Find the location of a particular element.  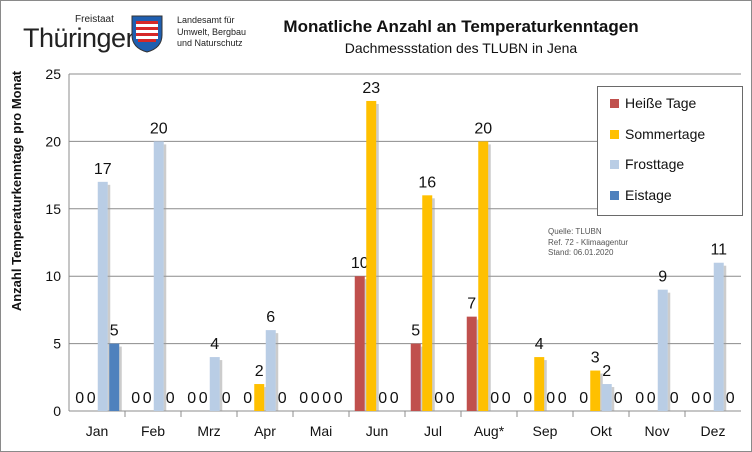

y-tick-label: 20 is located at coordinates (53, 141).